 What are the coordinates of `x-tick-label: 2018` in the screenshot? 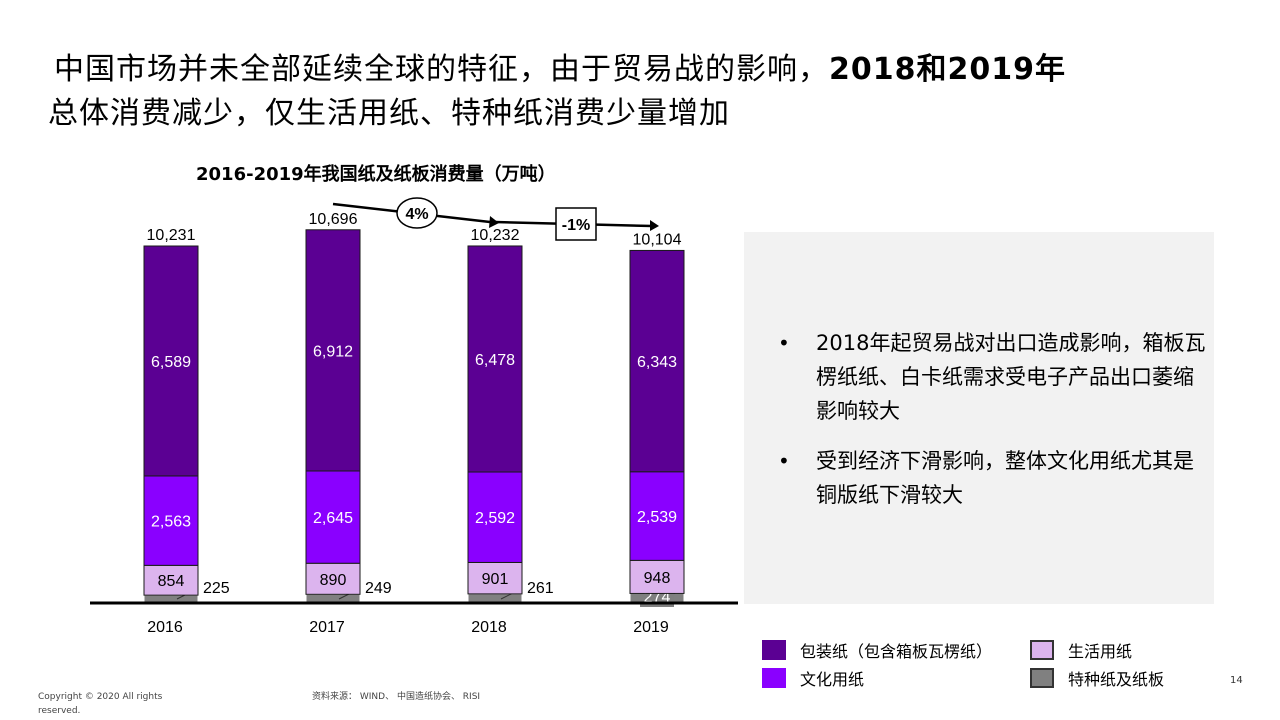 It's located at (489, 627).